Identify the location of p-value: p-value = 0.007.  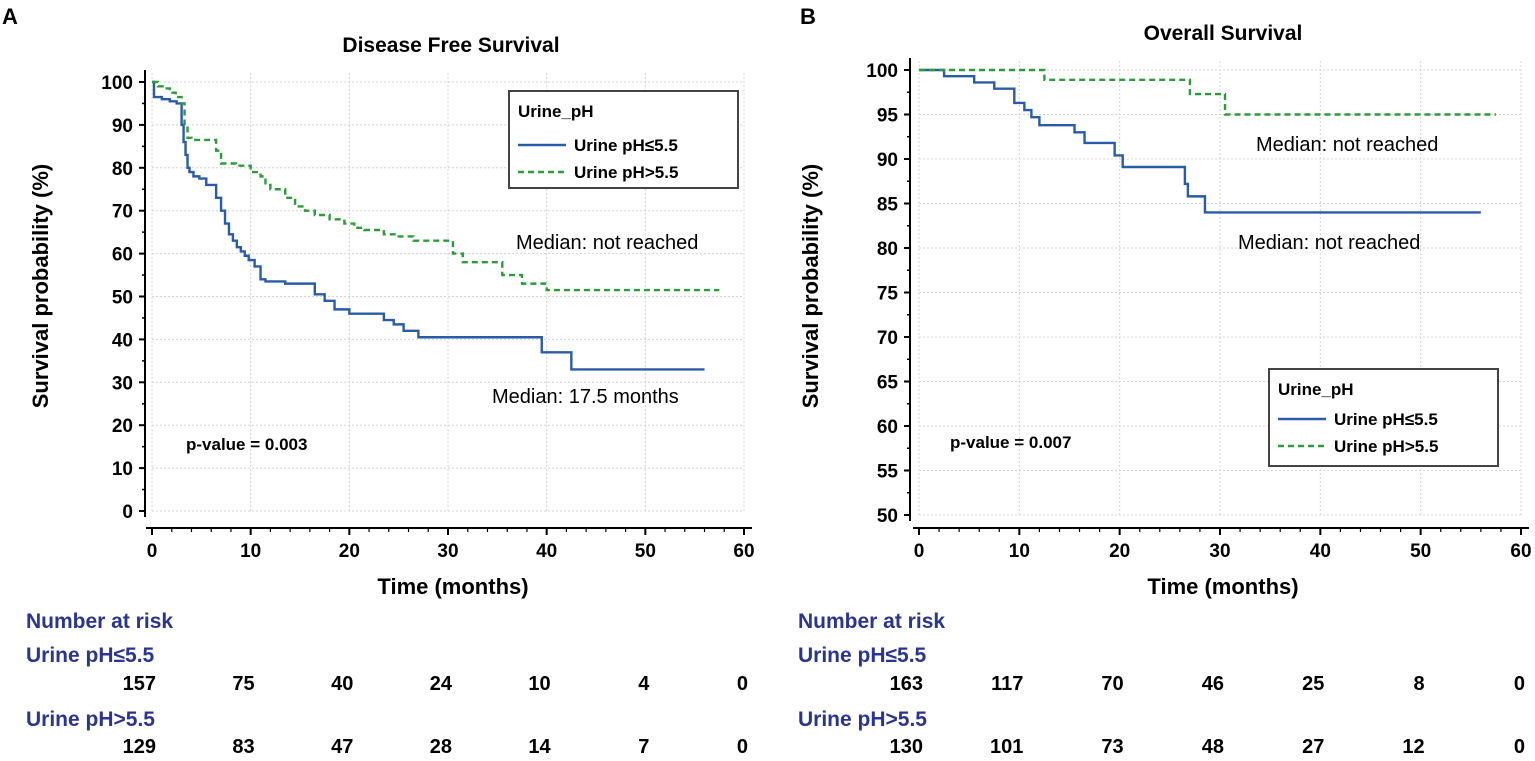
(1010, 442).